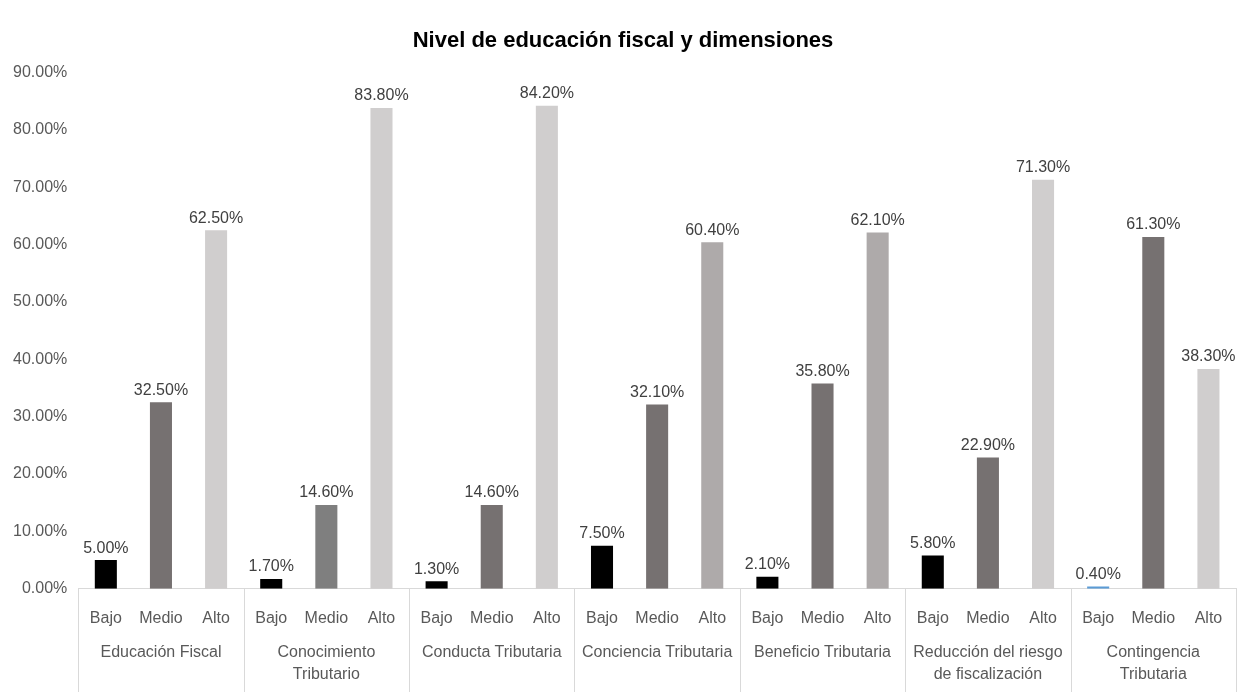 The width and height of the screenshot is (1248, 696). I want to click on y-tick-label: 70.00%, so click(40, 186).